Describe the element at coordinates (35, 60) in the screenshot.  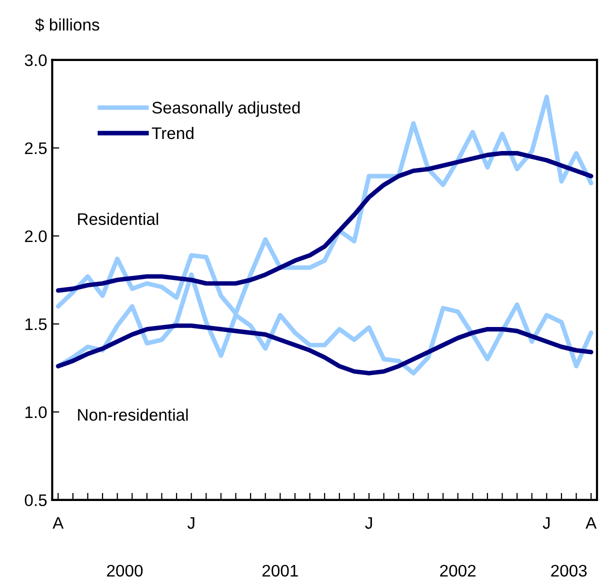
I see `y-tick-label: 3.0` at that location.